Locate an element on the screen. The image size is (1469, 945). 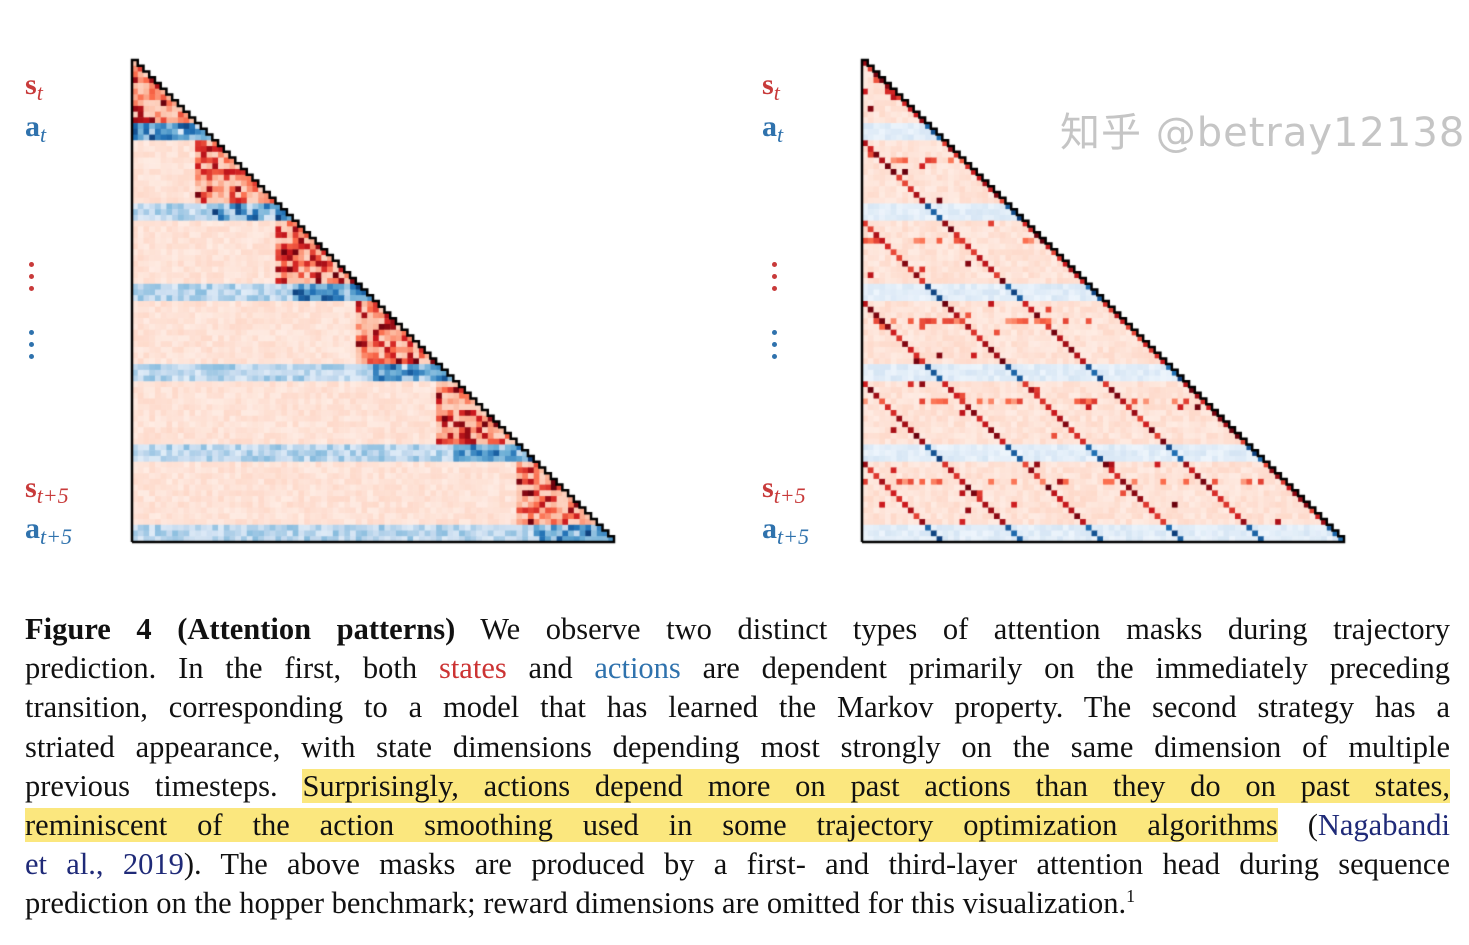
watermark: 知乎 @betray12138 is located at coordinates (1263, 133).